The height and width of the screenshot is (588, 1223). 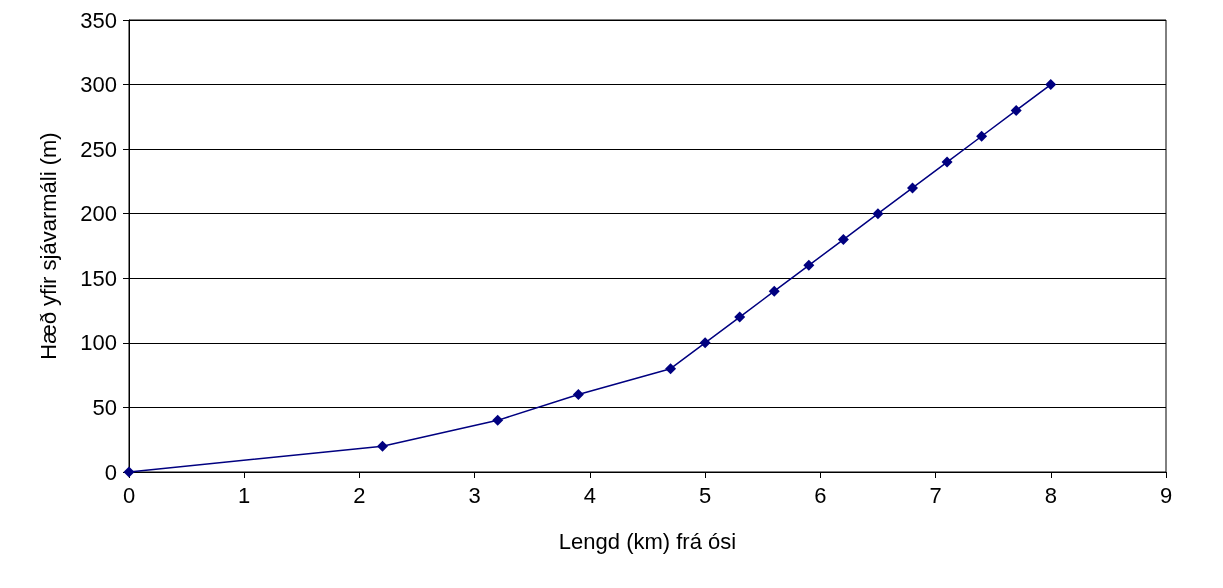 What do you see at coordinates (104, 407) in the screenshot?
I see `y-tick-label: 50` at bounding box center [104, 407].